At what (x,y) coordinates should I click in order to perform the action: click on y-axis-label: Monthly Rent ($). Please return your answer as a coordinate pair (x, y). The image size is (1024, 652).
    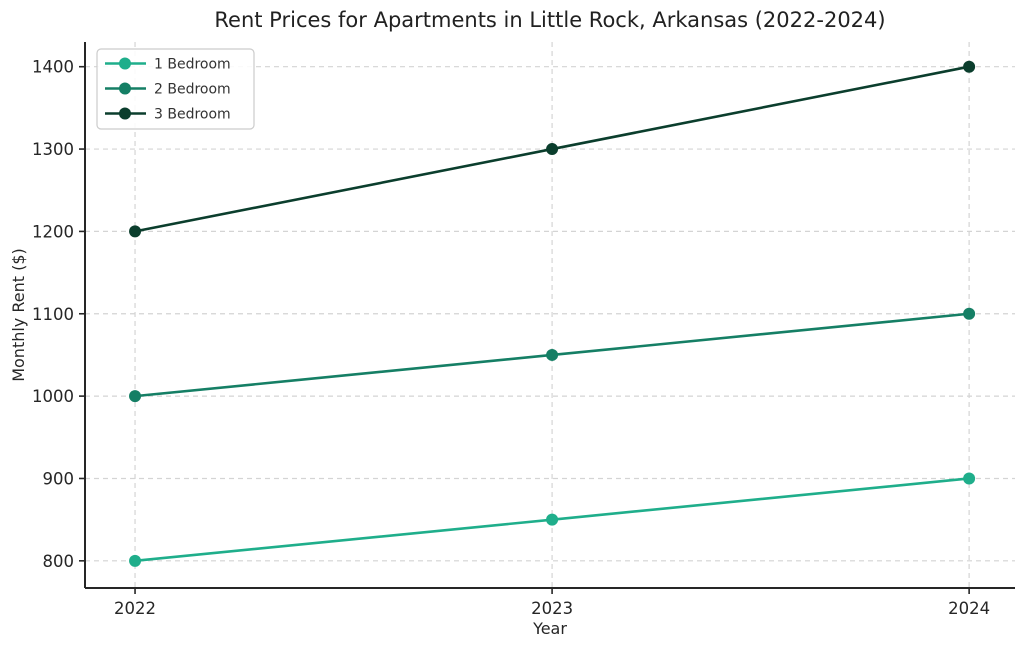
    Looking at the image, I should click on (18, 315).